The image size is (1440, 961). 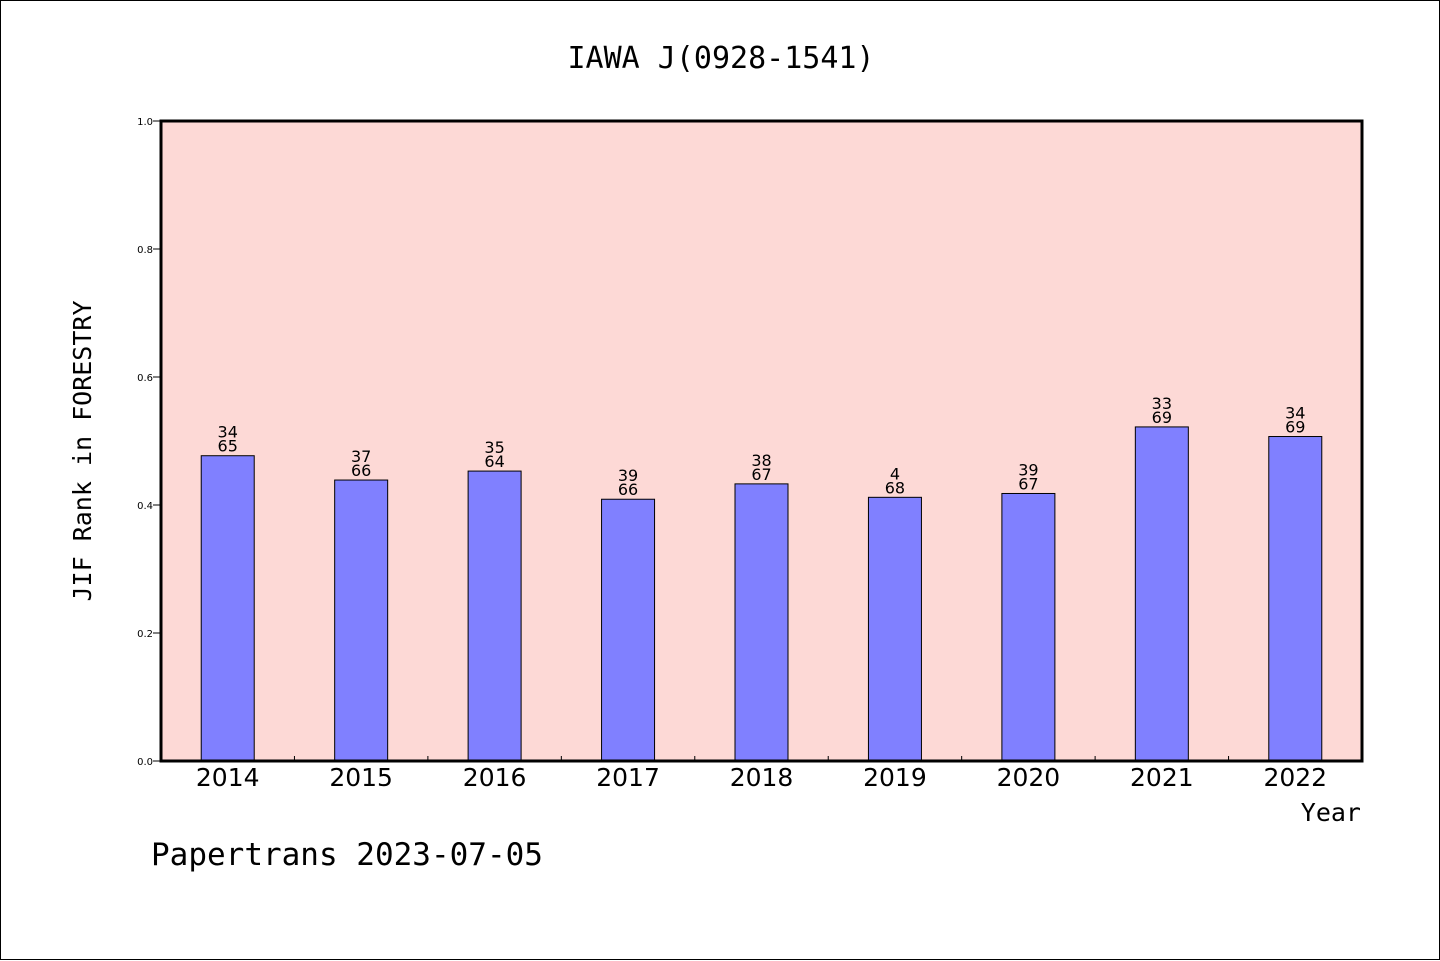 I want to click on bar-2017, so click(x=628, y=630).